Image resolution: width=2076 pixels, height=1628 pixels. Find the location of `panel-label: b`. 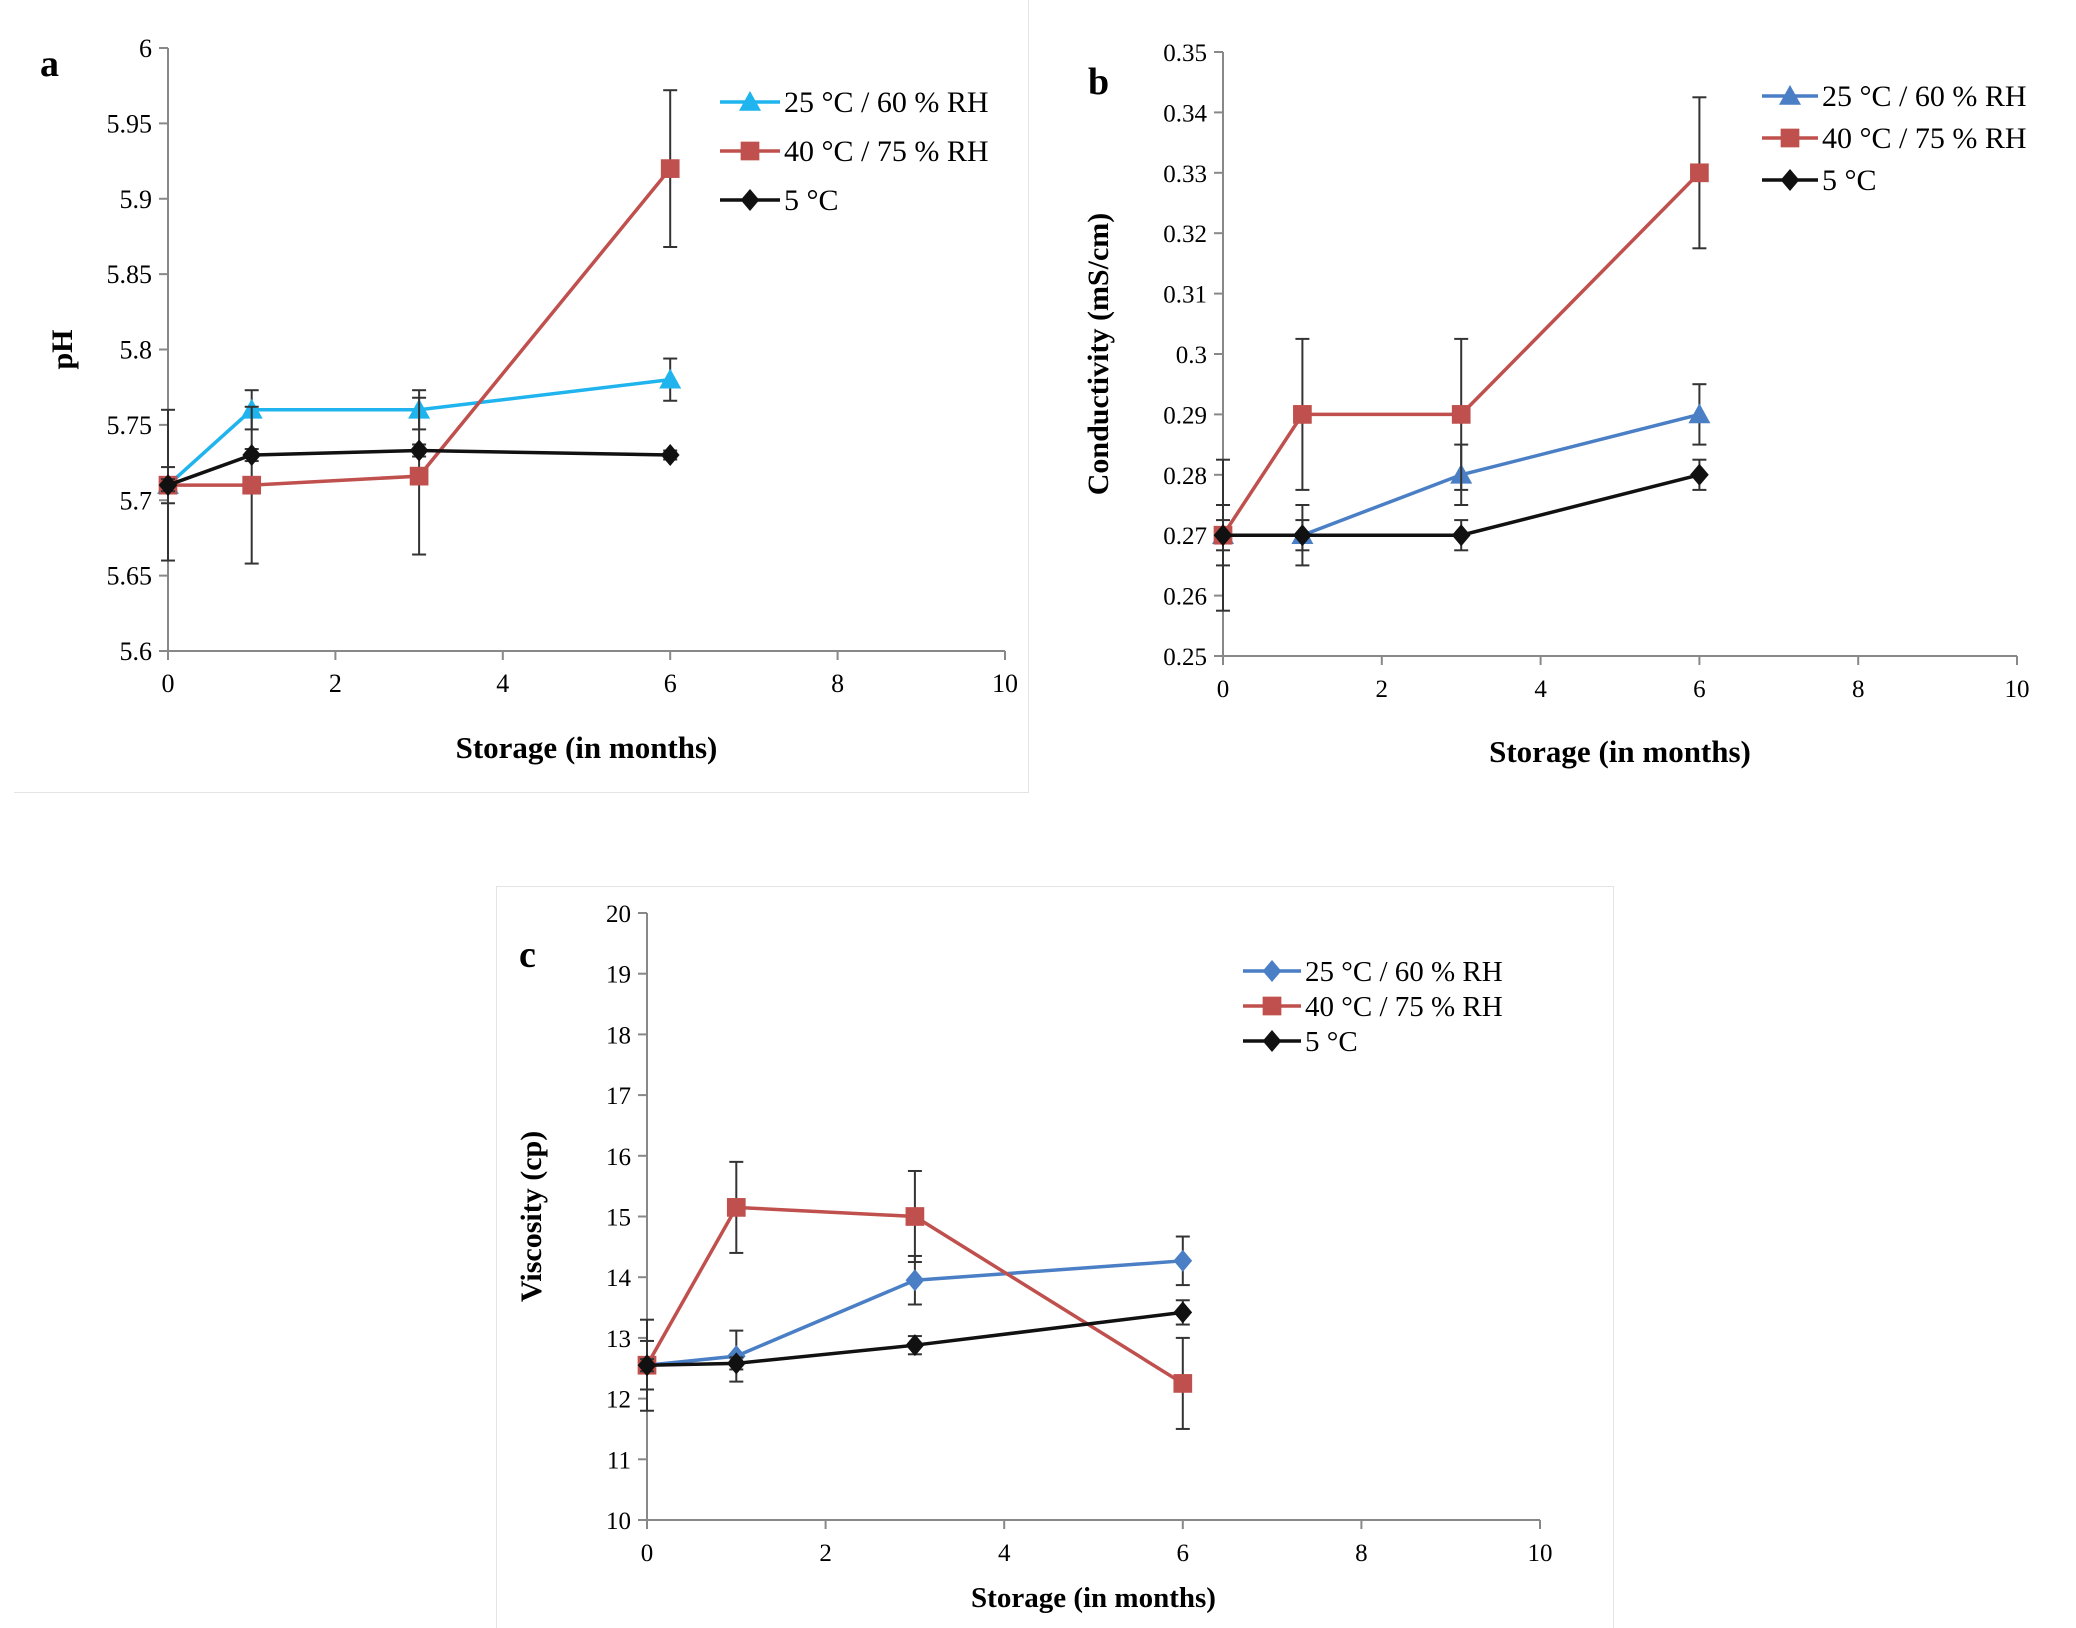

panel-label: b is located at coordinates (1098, 82).